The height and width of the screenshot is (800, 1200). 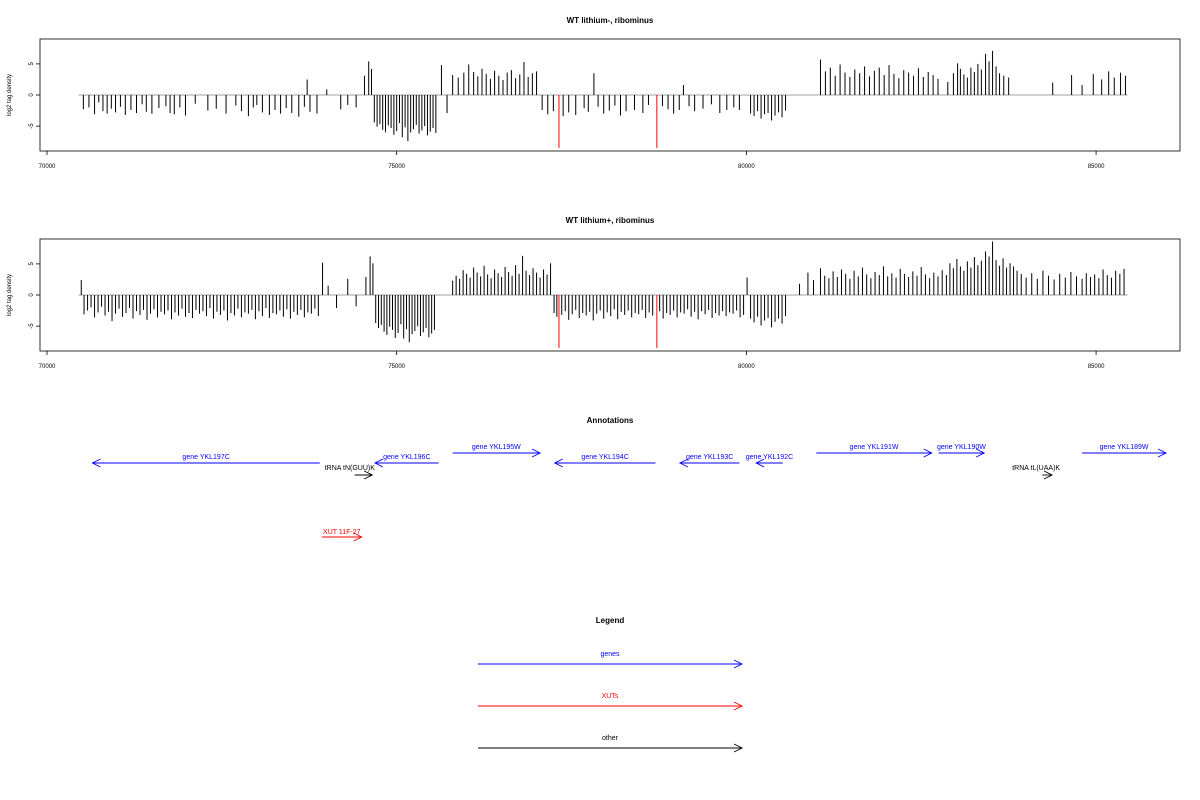 I want to click on feature-label: gene YKL192C, so click(x=769, y=457).